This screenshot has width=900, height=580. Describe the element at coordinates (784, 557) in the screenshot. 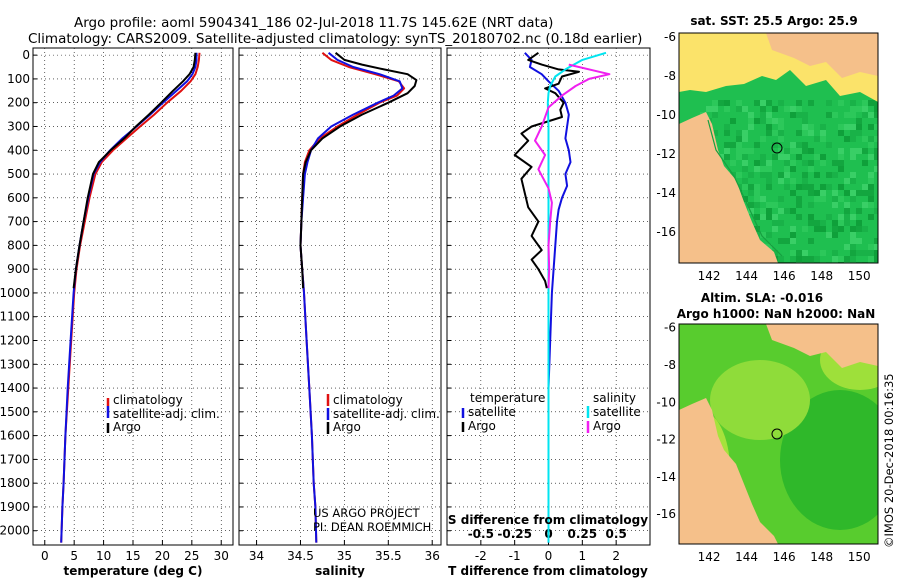

I see `map-lon-label: 146` at that location.